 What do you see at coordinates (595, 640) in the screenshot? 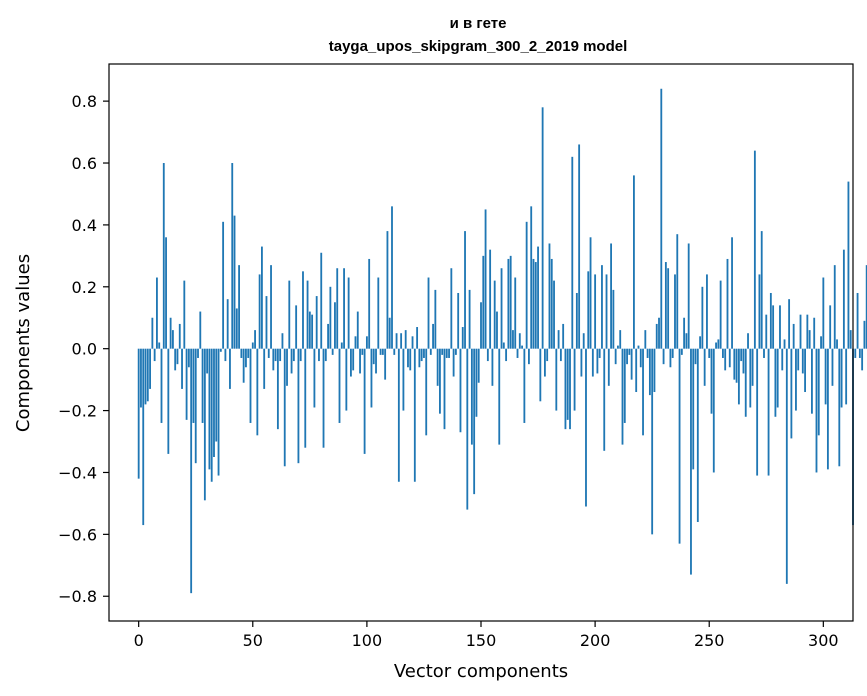
I see `x-tick-label: 200` at bounding box center [595, 640].